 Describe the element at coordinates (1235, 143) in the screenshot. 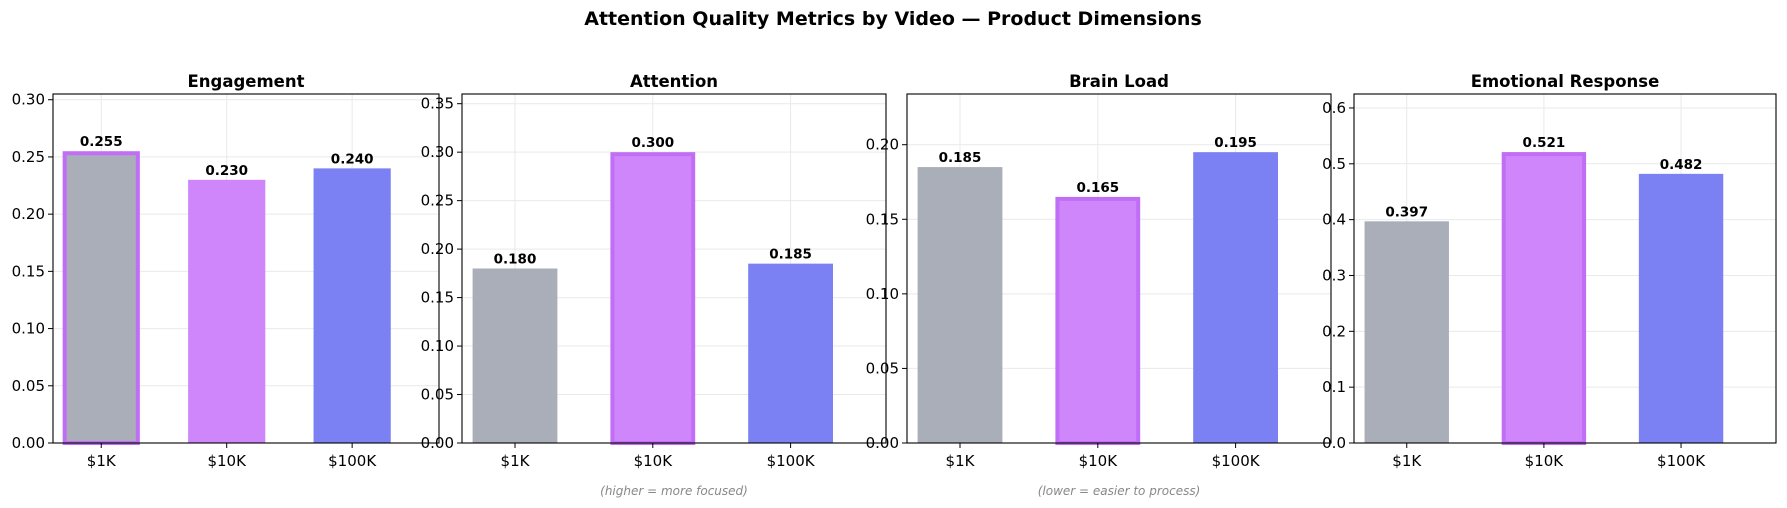

I see `value-label: 0.195` at that location.